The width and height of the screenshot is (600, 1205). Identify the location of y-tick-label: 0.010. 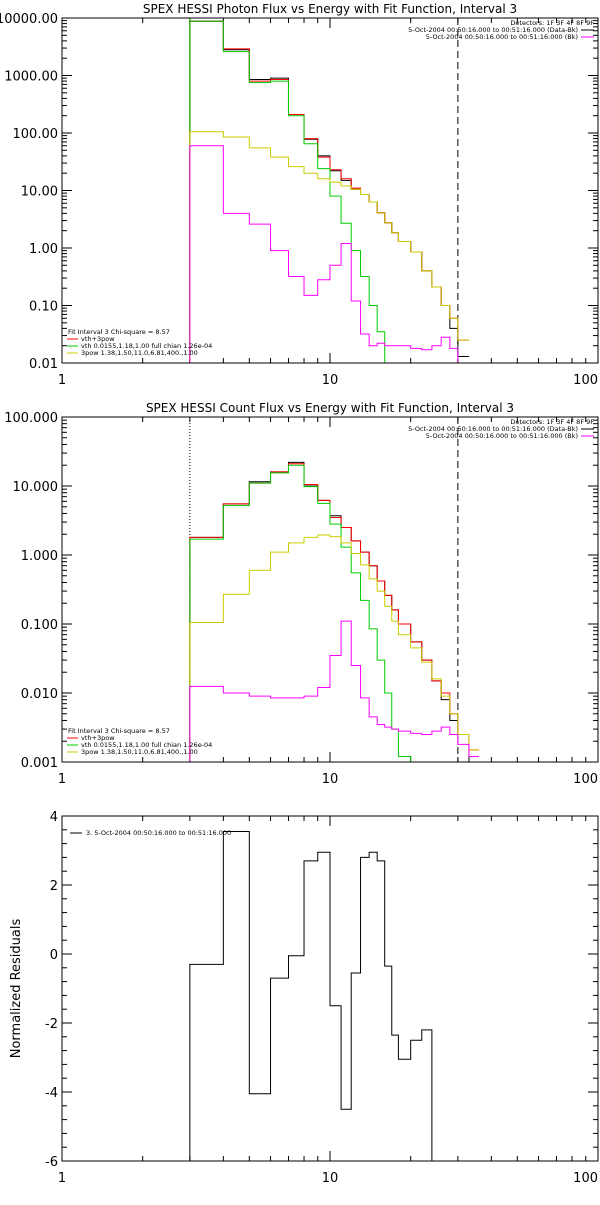
(39, 694).